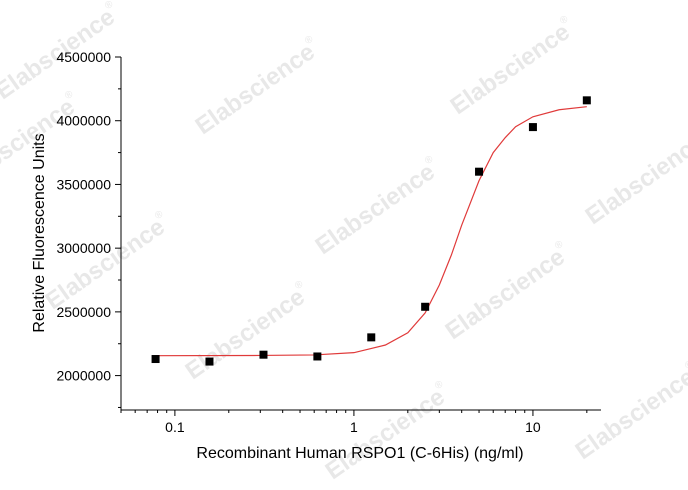 Image resolution: width=688 pixels, height=490 pixels. What do you see at coordinates (83, 312) in the screenshot?
I see `y-tick-label: 2500000` at bounding box center [83, 312].